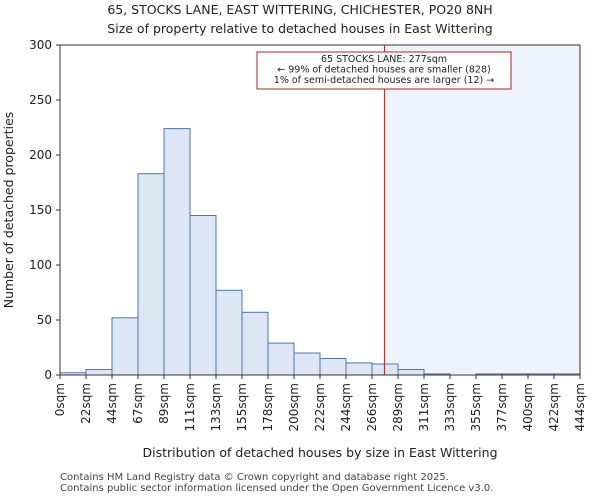 This screenshot has height=500, width=600. What do you see at coordinates (320, 407) in the screenshot?
I see `x-tick-label: 222sqm` at bounding box center [320, 407].